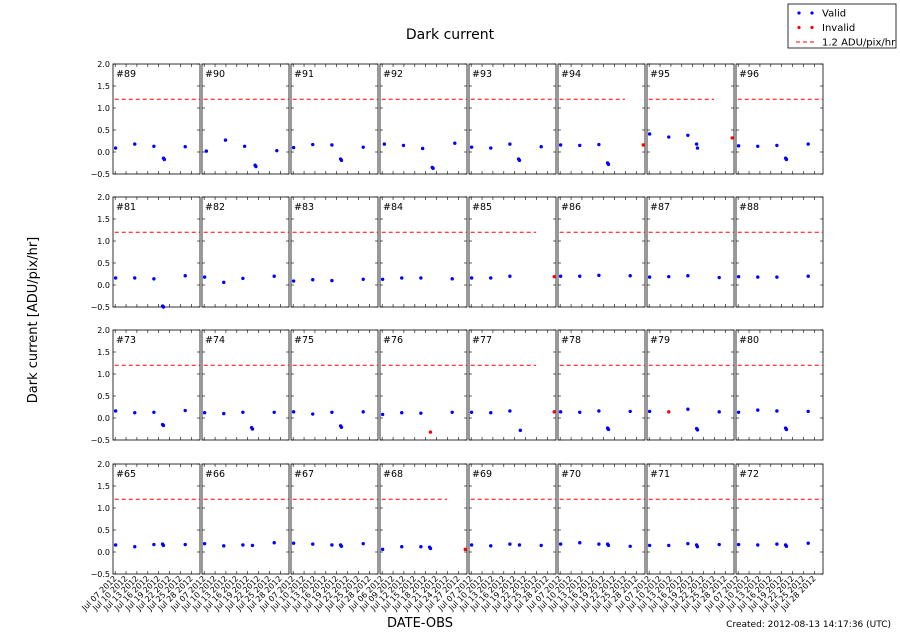 The image size is (900, 639). What do you see at coordinates (690, 119) in the screenshot?
I see `panel: #95` at bounding box center [690, 119].